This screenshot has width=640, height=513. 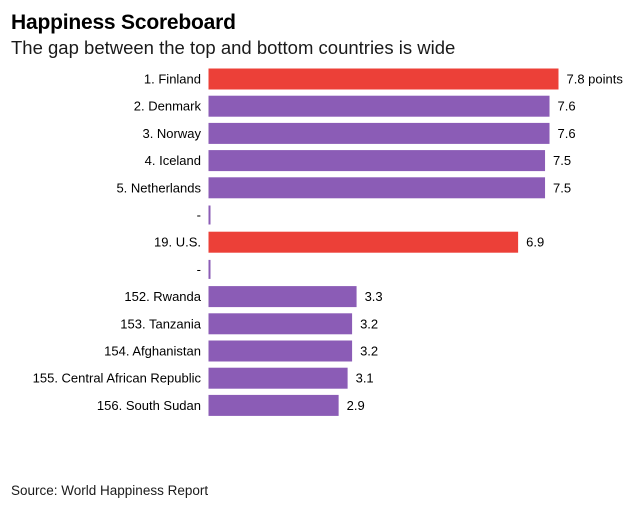 I want to click on category-label-156-south-sudan: 156. South Sudan, so click(x=149, y=405).